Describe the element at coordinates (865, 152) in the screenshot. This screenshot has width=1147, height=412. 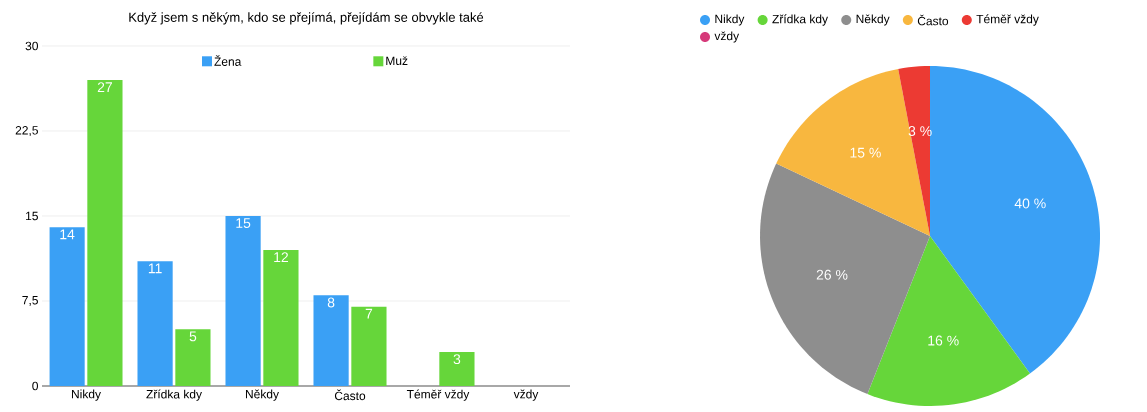
I see `data-label: 15 %` at that location.